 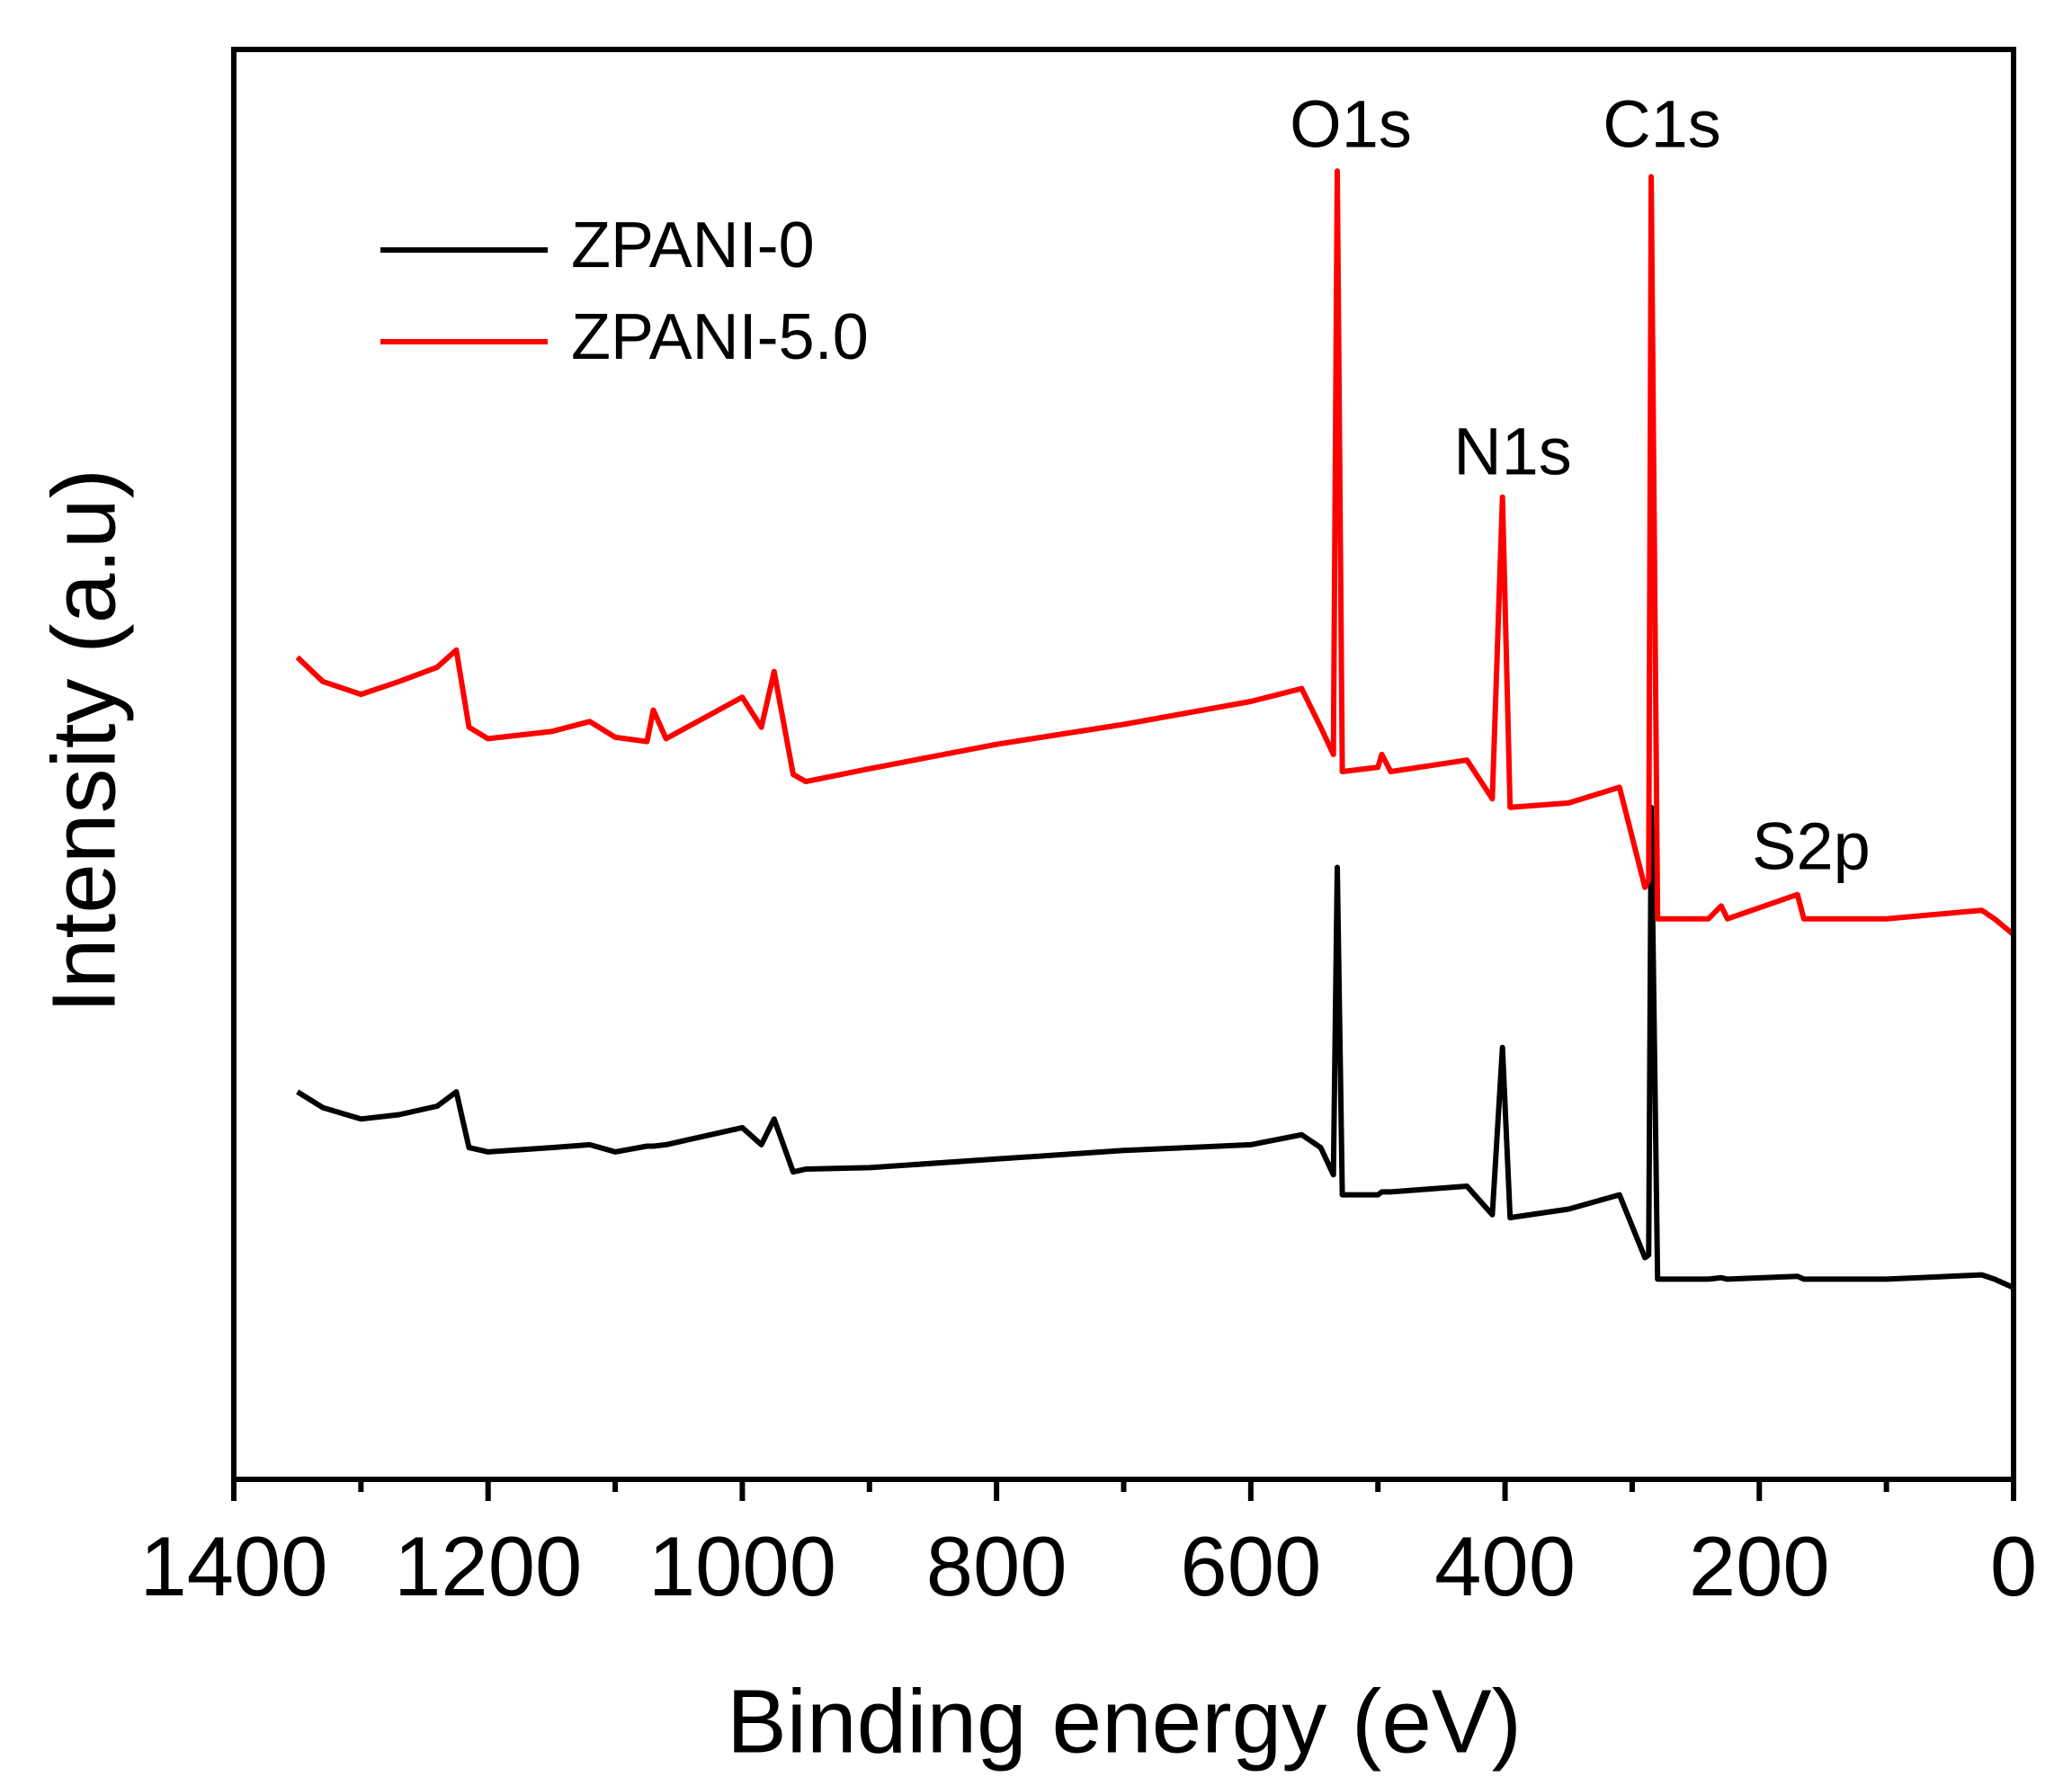 I want to click on x-tick-label: 0, so click(x=2013, y=1566).